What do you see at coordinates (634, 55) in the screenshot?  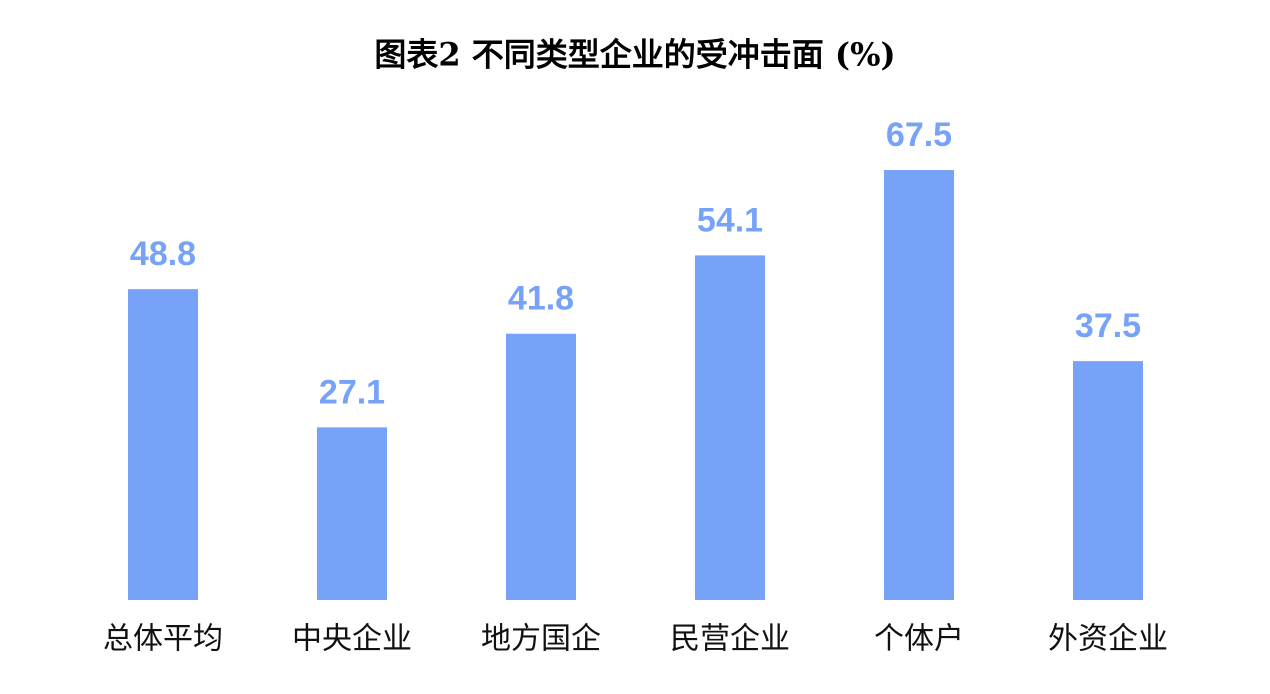 I see `chart-title: 图表2 不同类型企业的受冲击面 (%)` at bounding box center [634, 55].